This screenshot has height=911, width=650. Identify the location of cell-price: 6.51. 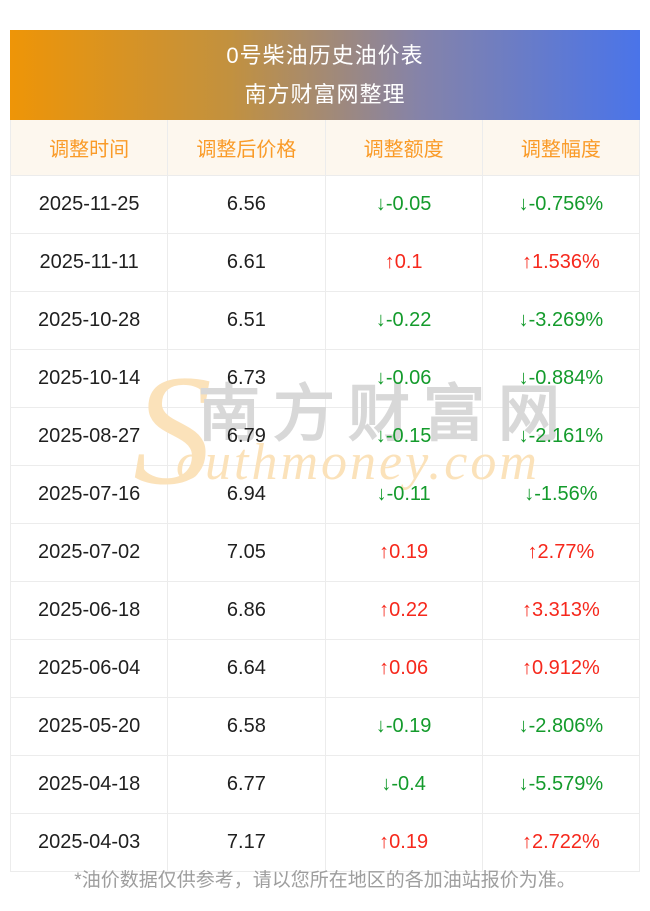
(246, 320).